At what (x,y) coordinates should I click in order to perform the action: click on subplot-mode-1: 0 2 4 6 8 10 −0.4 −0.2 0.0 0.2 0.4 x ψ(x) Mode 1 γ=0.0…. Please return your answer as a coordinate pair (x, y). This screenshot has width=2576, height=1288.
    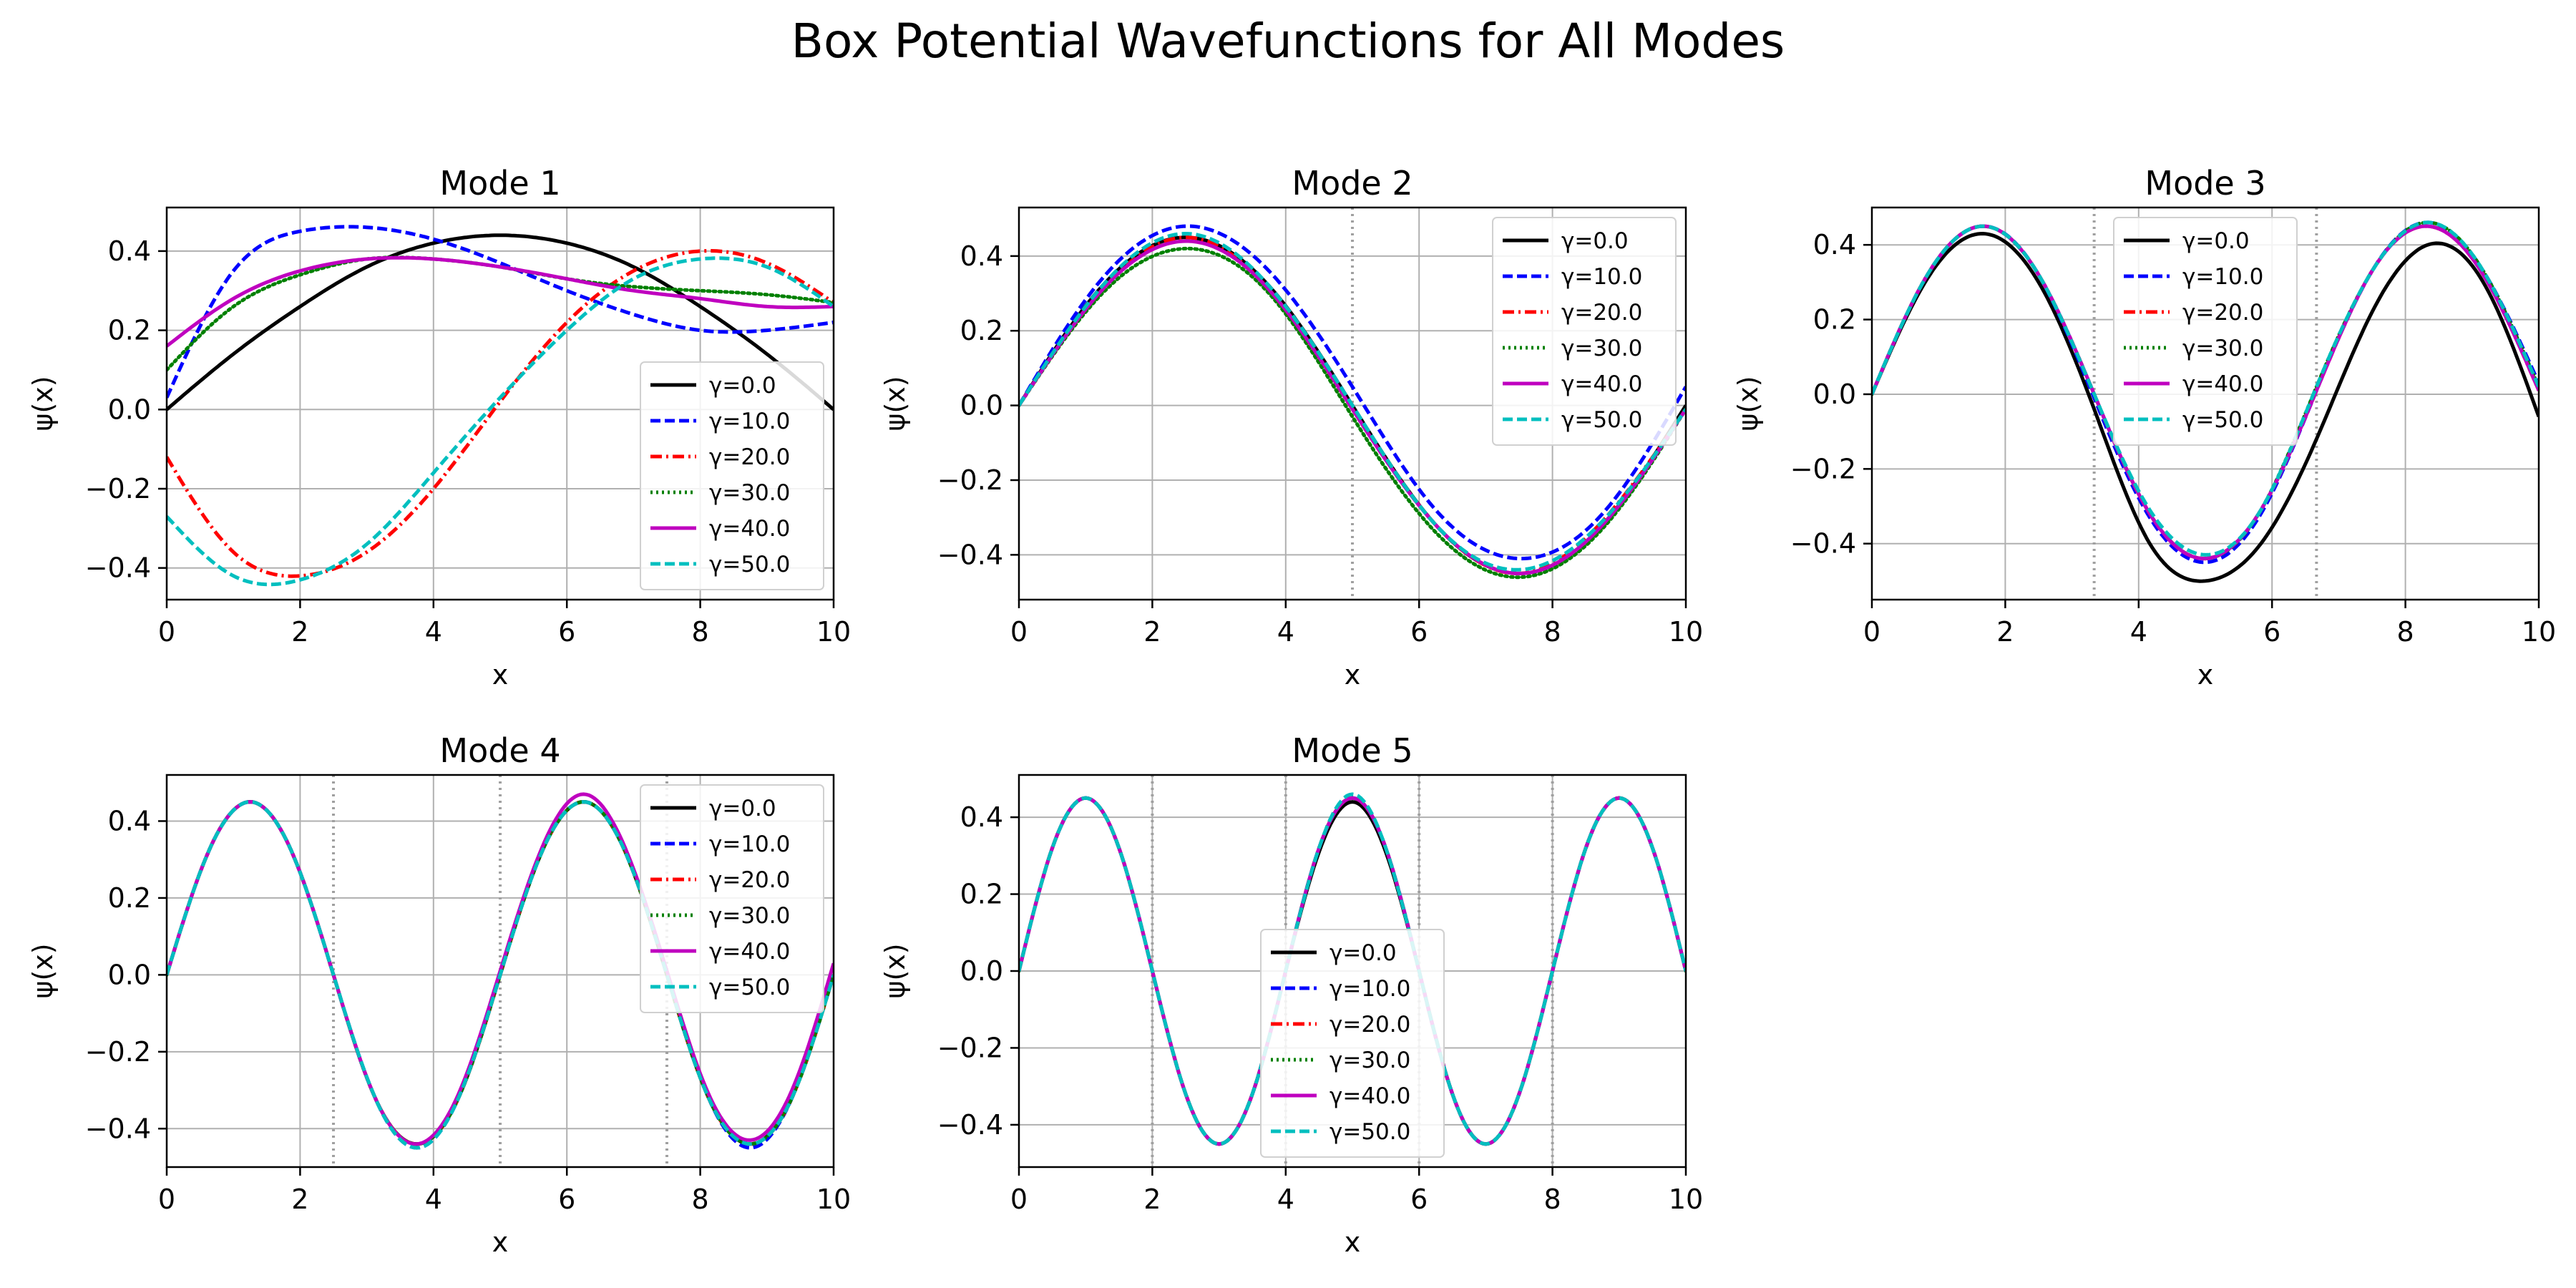
    Looking at the image, I should click on (439, 427).